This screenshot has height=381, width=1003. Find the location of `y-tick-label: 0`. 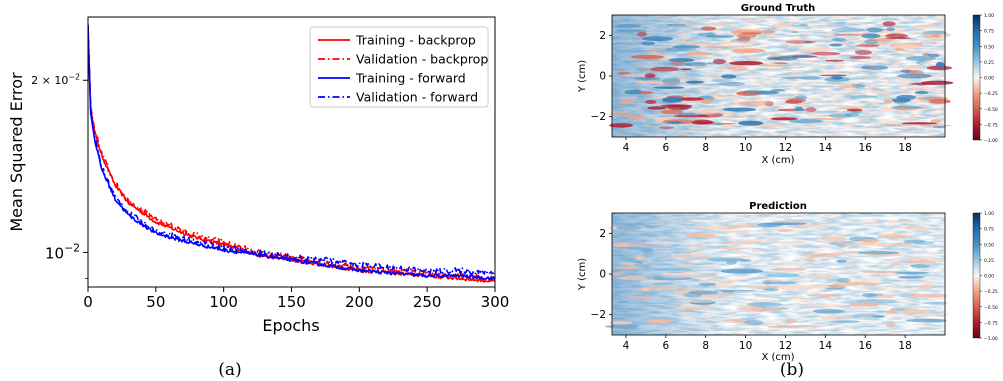

y-tick-label: 0 is located at coordinates (602, 77).